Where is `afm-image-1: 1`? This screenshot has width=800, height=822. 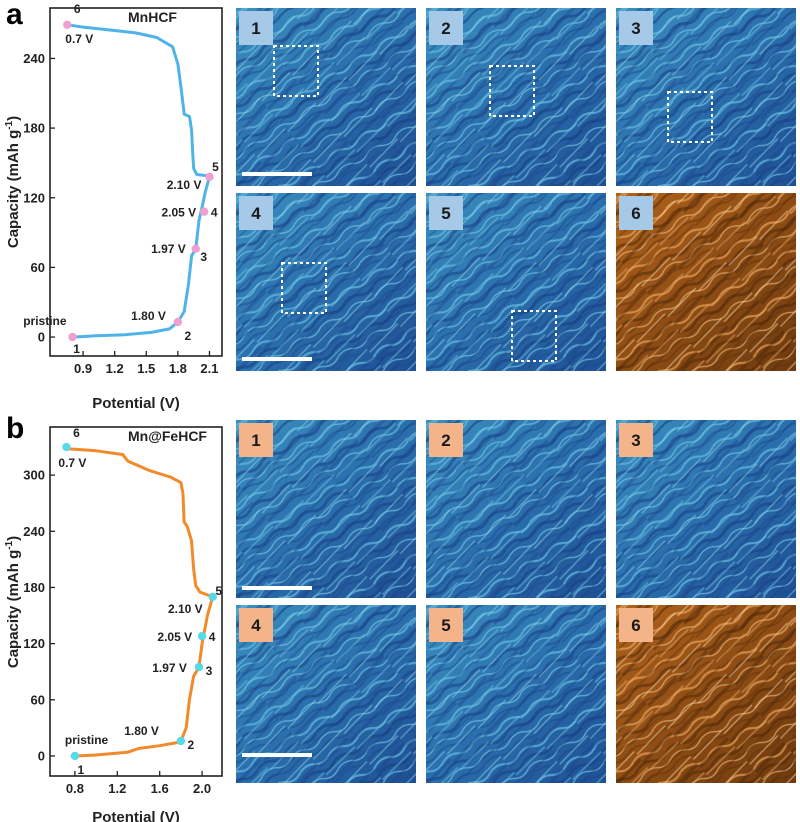
afm-image-1: 1 is located at coordinates (326, 509).